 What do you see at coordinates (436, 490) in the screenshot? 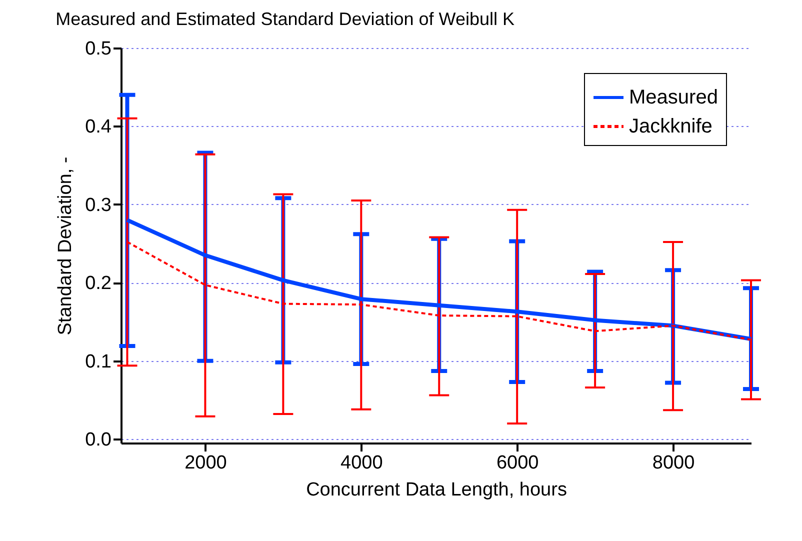
I see `x-axis-title: Concurrent Data Length, hours` at bounding box center [436, 490].